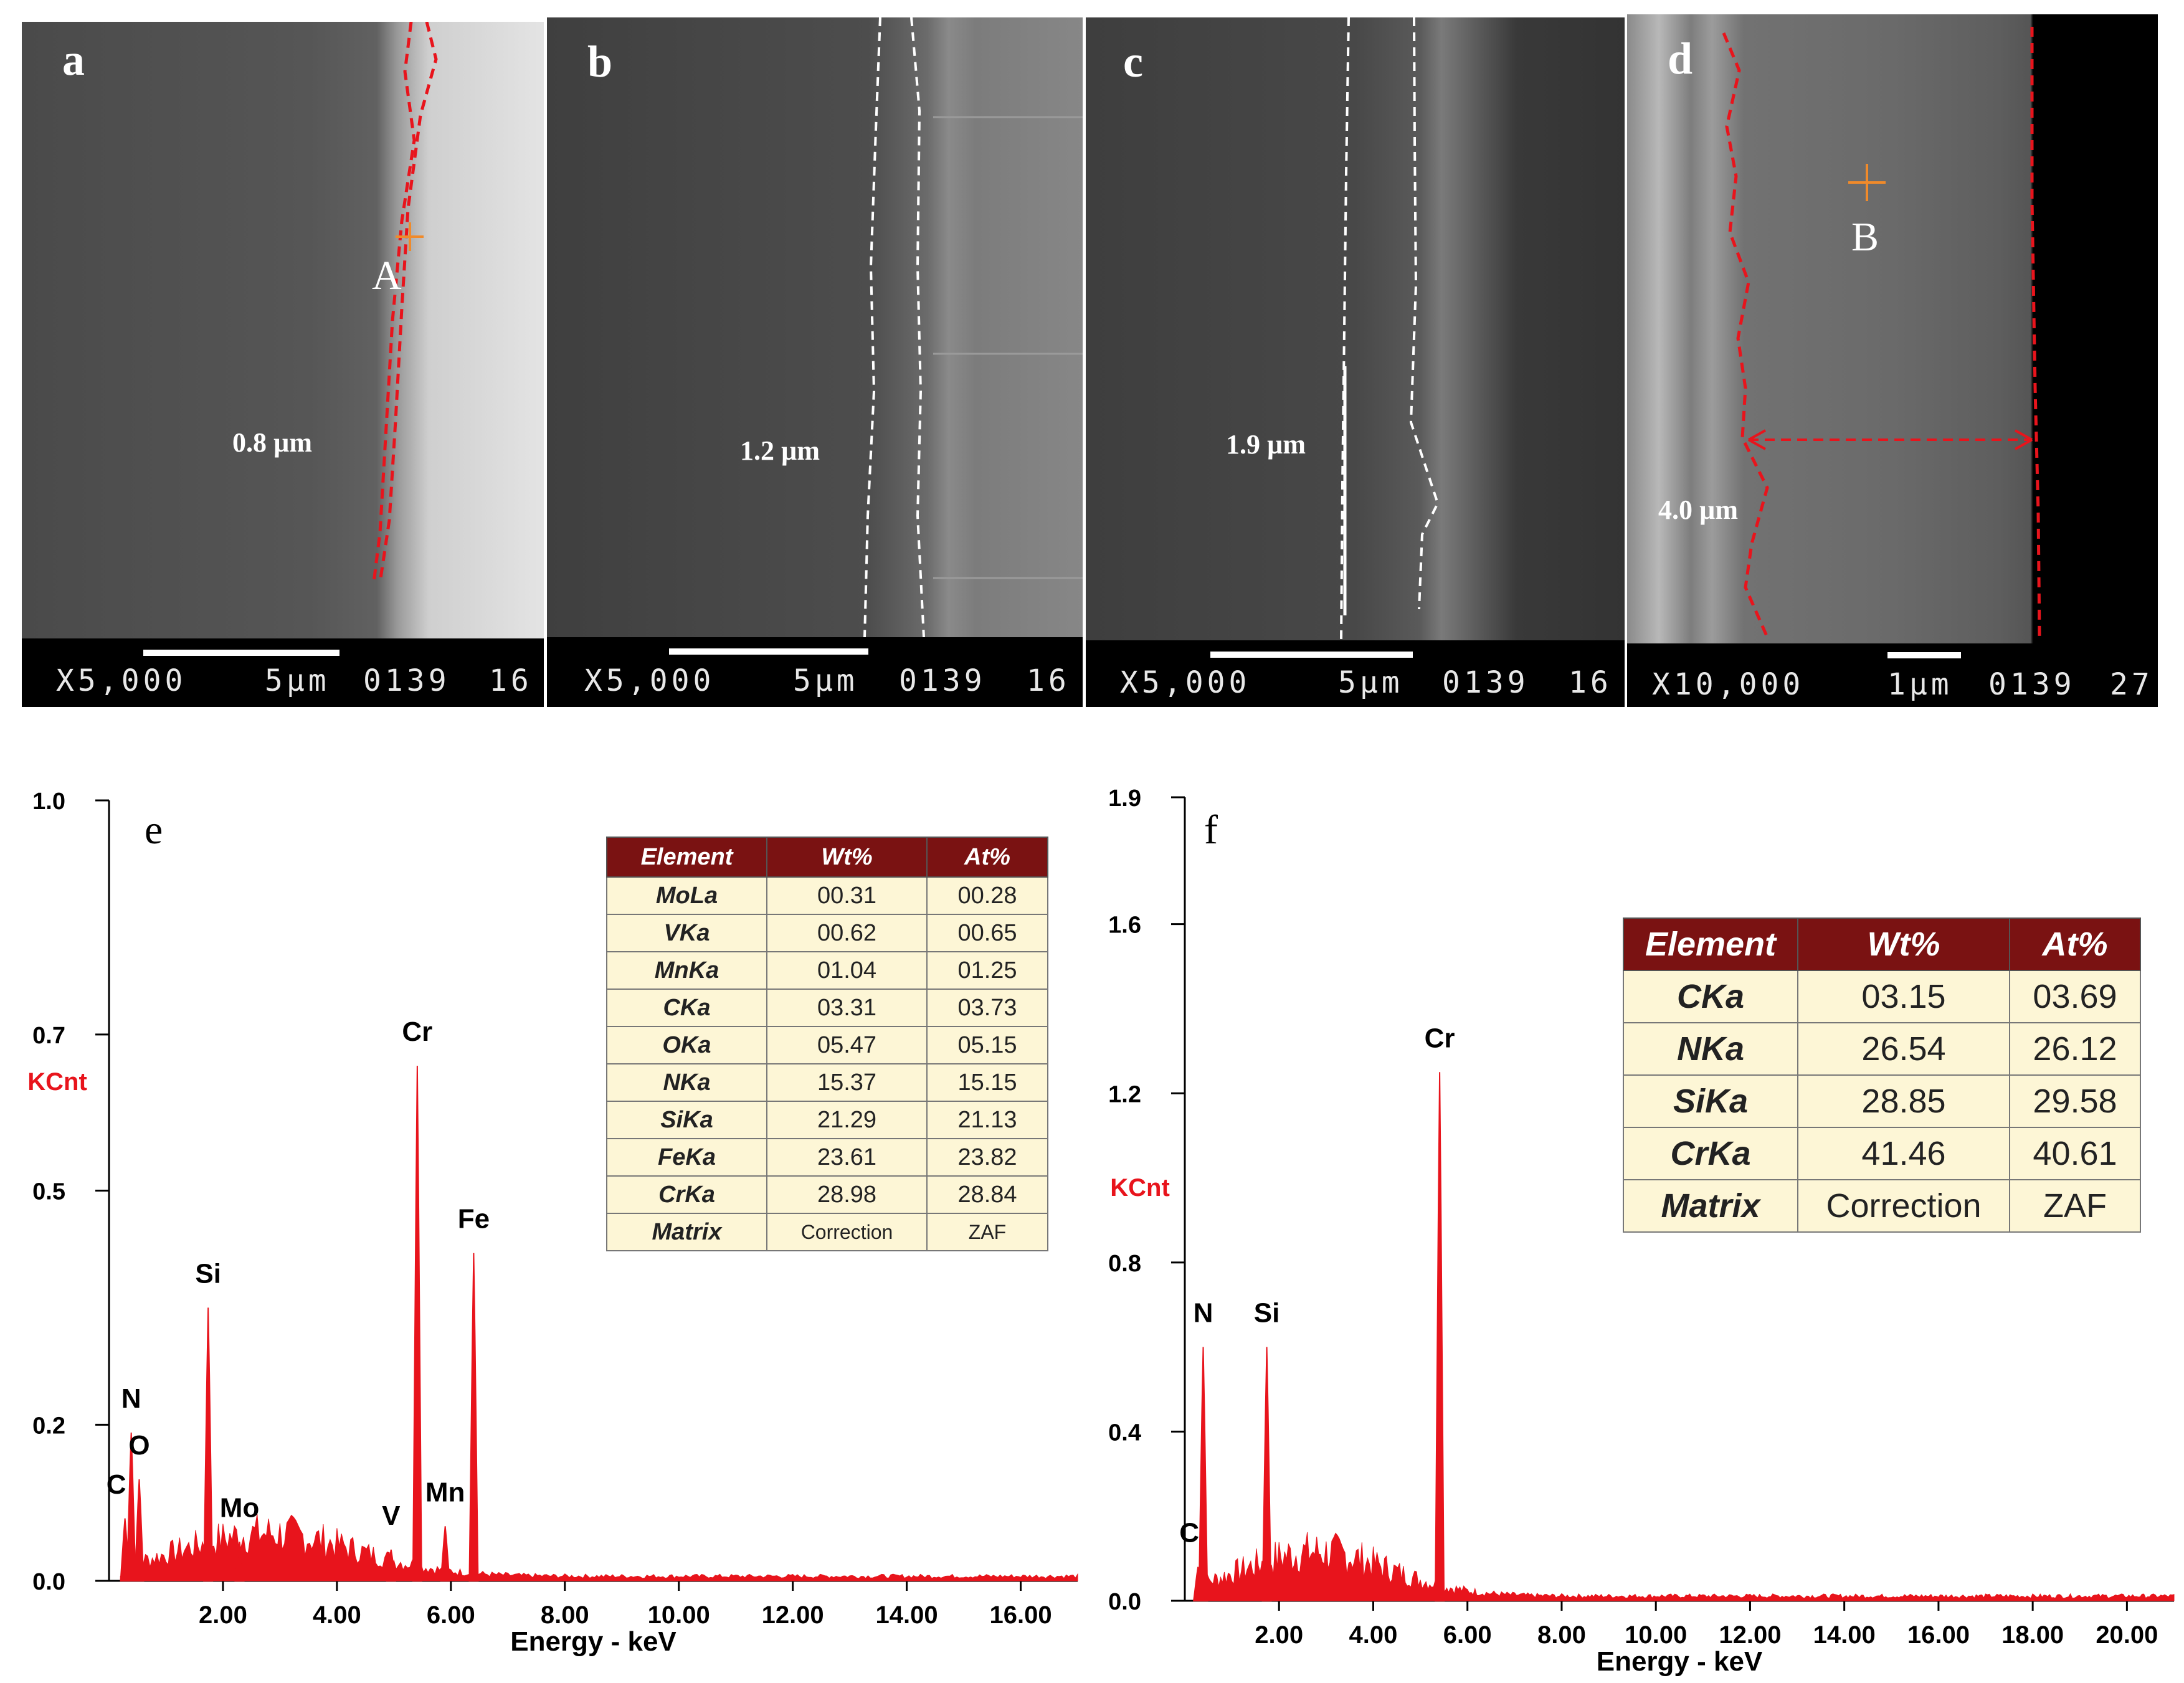  I want to click on x-tick-label: 10.00, so click(679, 1615).